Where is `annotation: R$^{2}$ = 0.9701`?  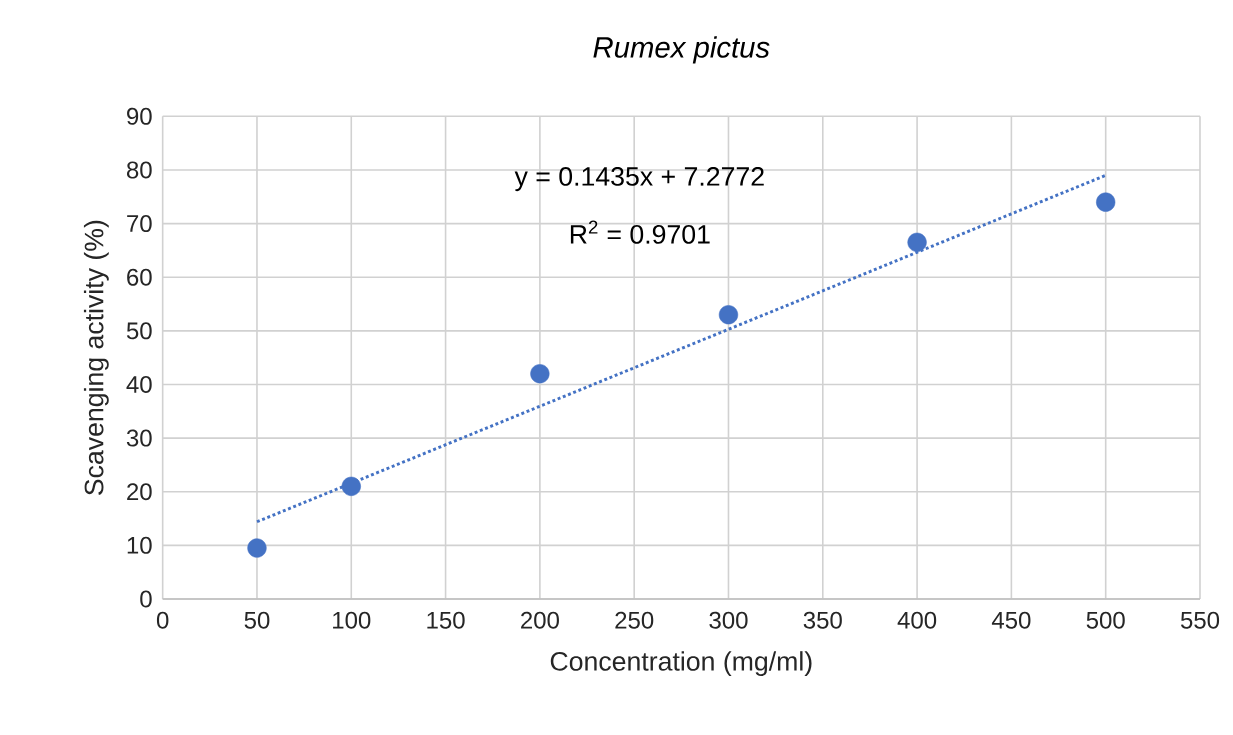 annotation: R$^{2}$ = 0.9701 is located at coordinates (640, 232).